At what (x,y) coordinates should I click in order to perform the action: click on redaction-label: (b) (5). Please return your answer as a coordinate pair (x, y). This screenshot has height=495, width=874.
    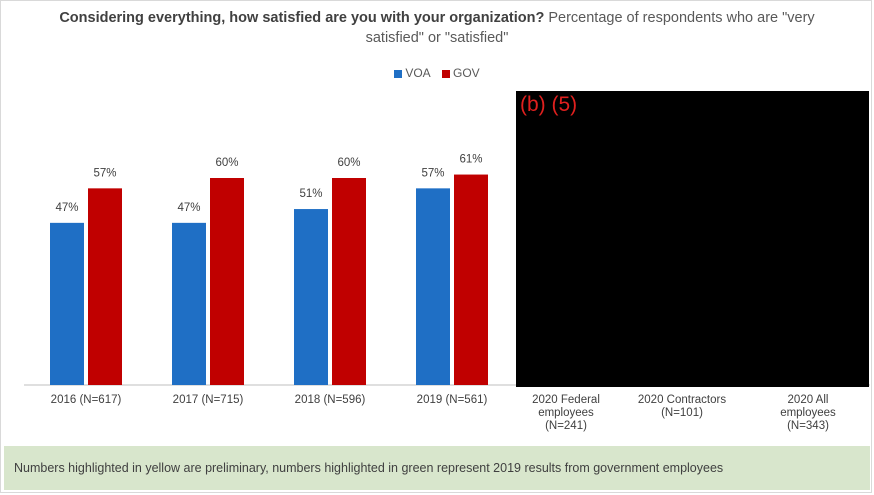
    Looking at the image, I should click on (549, 104).